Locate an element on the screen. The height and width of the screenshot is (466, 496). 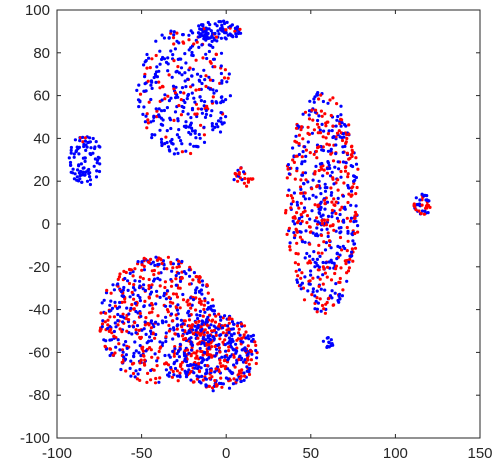
y-tick-label: 100 is located at coordinates (37, 10).